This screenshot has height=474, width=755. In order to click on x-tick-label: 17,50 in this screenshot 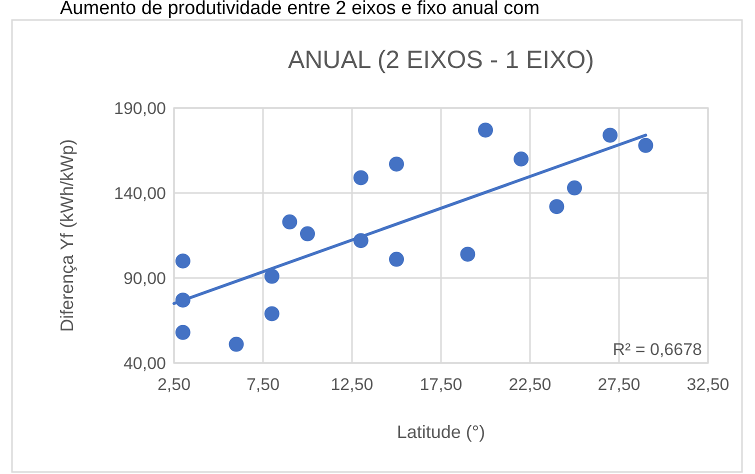, I will do `click(441, 384)`.